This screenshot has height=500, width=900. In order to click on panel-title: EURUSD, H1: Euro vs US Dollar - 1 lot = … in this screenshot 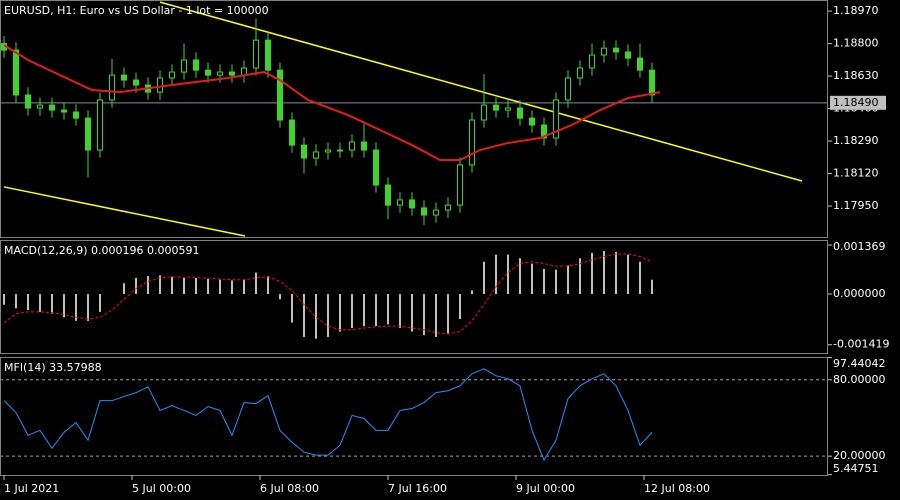, I will do `click(136, 10)`.